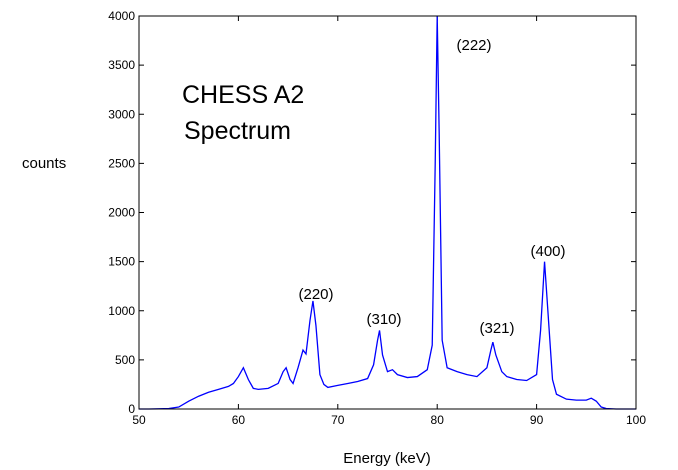 Image resolution: width=678 pixels, height=470 pixels. What do you see at coordinates (496, 328) in the screenshot?
I see `peak-annotation: (321)` at bounding box center [496, 328].